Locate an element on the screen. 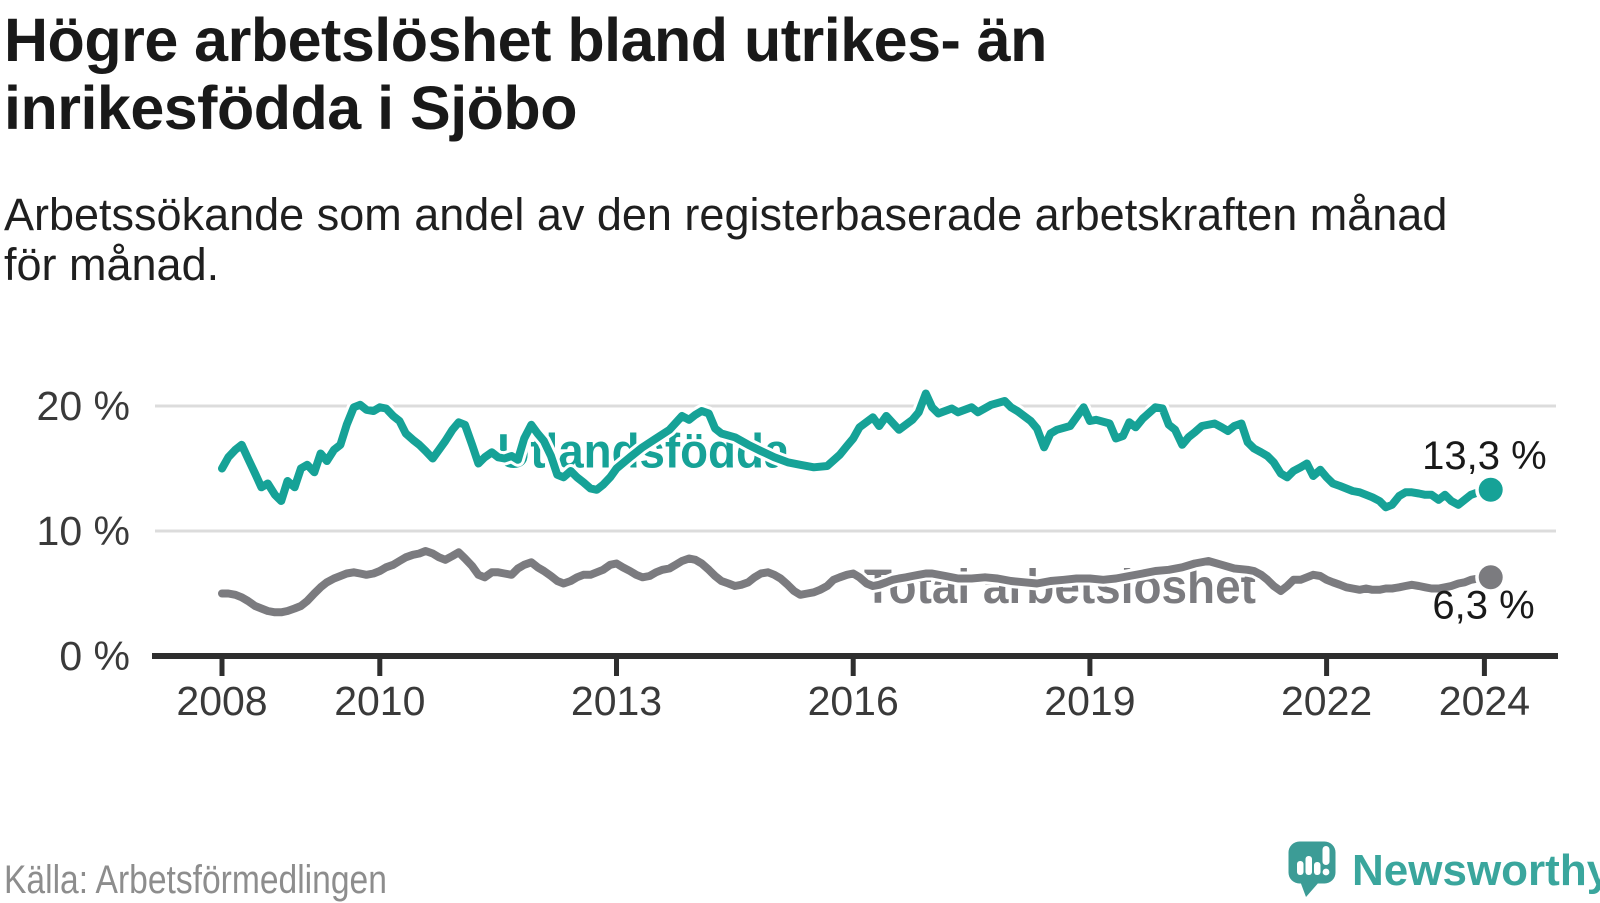 The image size is (1600, 903). value-label: 6,3 % is located at coordinates (1483, 605).